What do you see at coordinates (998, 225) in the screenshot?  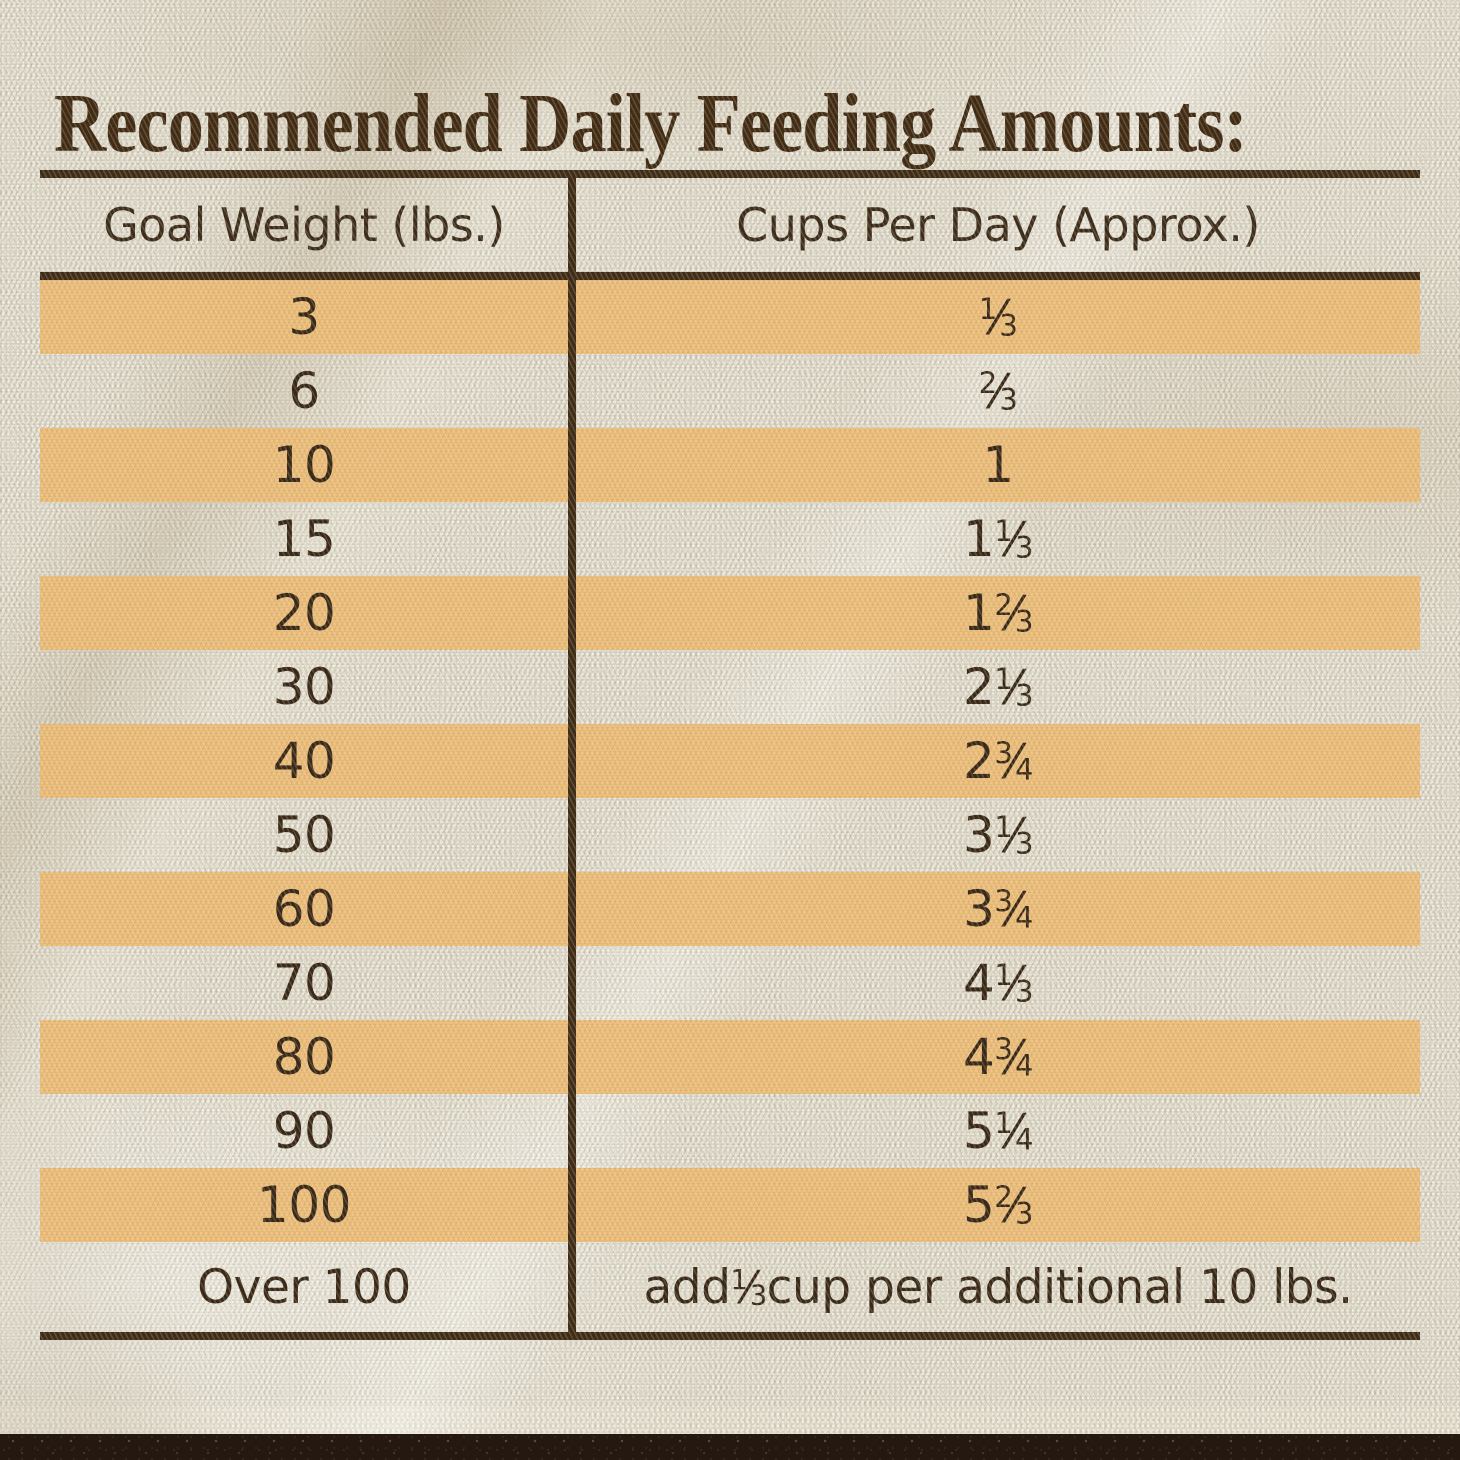 I see `column-header-cups-per-day: Cups Per Day (Approx.)` at bounding box center [998, 225].